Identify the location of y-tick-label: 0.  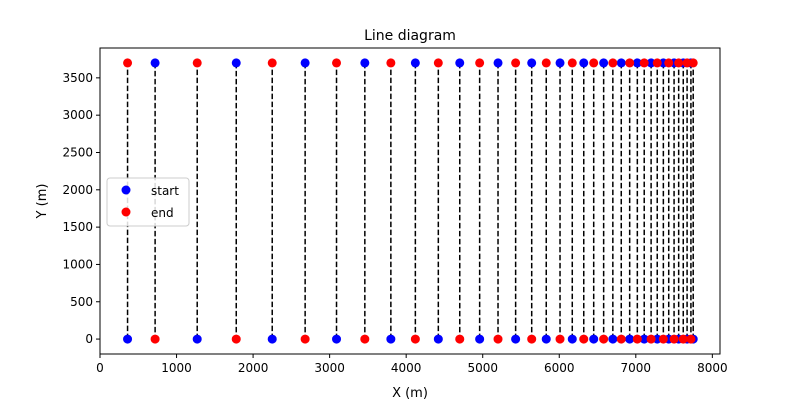
(89, 339).